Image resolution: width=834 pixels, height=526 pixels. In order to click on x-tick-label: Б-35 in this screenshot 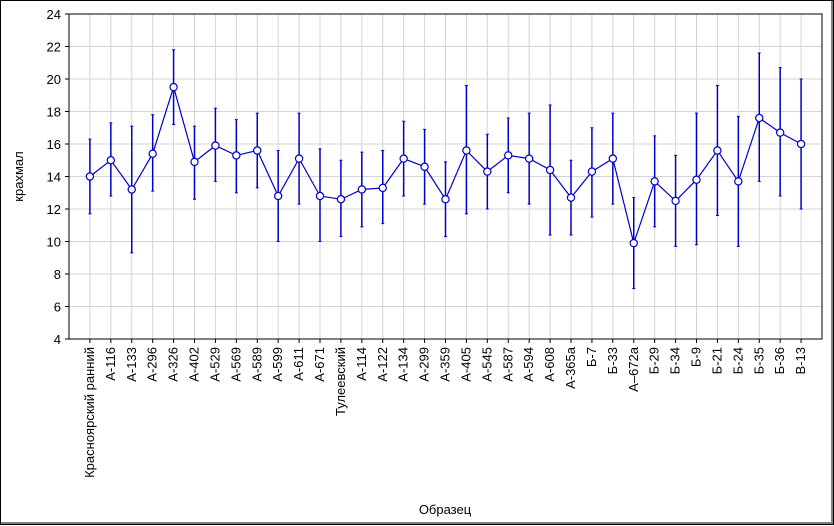, I will do `click(758, 360)`.